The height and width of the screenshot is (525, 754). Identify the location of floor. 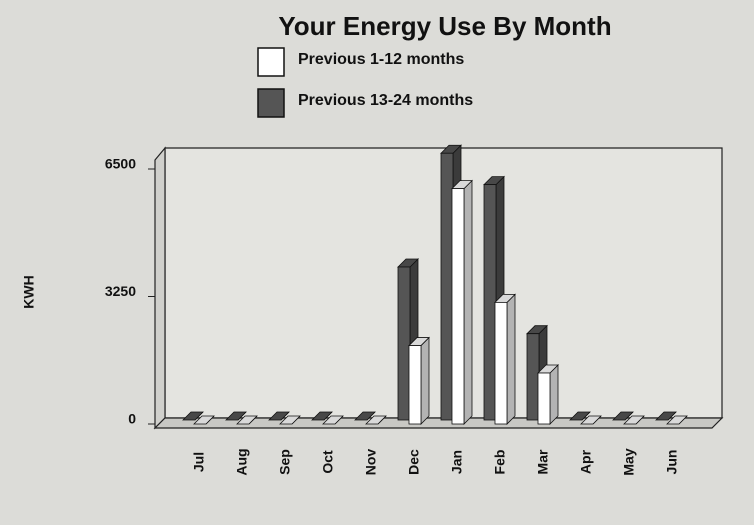
(438, 423).